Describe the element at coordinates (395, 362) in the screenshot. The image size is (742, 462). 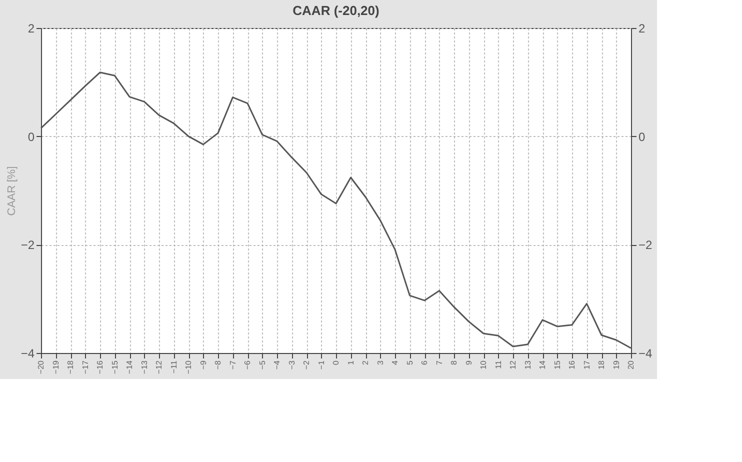
I see `x-tick-label: 4` at that location.